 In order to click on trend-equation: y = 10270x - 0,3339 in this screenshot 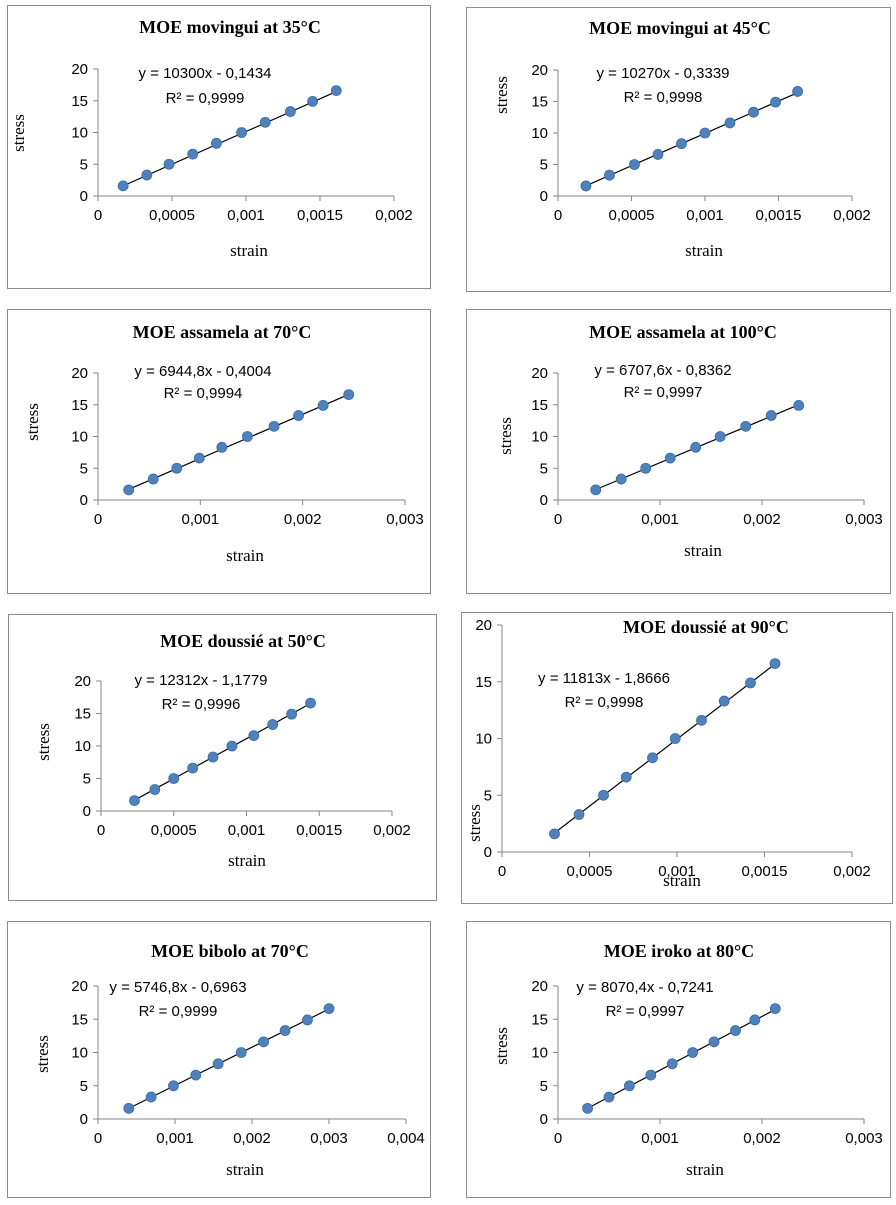, I will do `click(662, 73)`.